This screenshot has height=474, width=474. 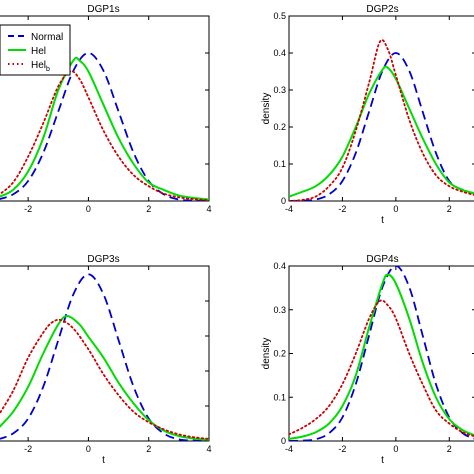 What do you see at coordinates (382, 259) in the screenshot?
I see `panel-title: DGP4s` at bounding box center [382, 259].